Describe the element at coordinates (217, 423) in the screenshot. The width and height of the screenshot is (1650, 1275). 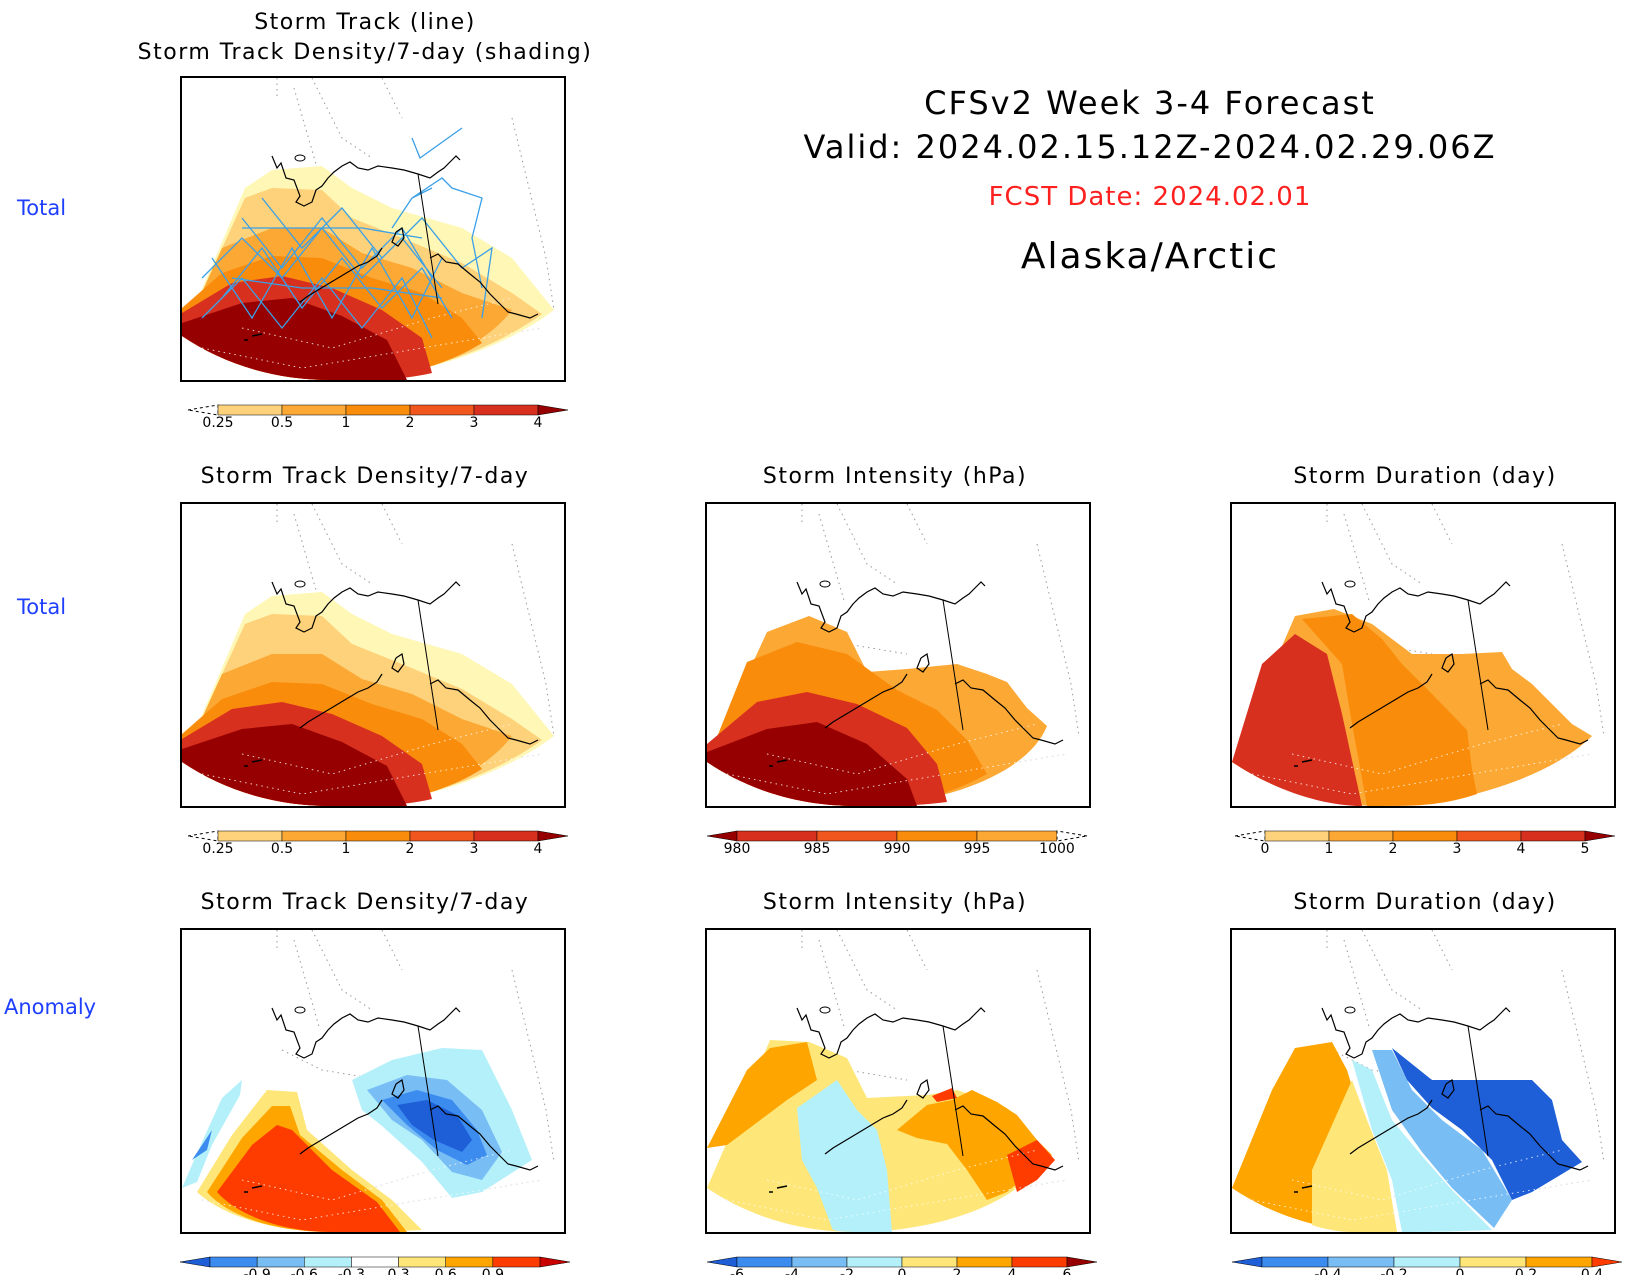
I see `colorbar-tick-label: 0.25` at that location.